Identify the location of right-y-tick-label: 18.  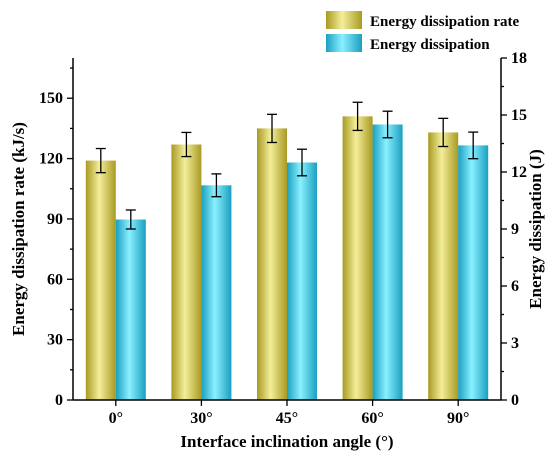
(519, 58).